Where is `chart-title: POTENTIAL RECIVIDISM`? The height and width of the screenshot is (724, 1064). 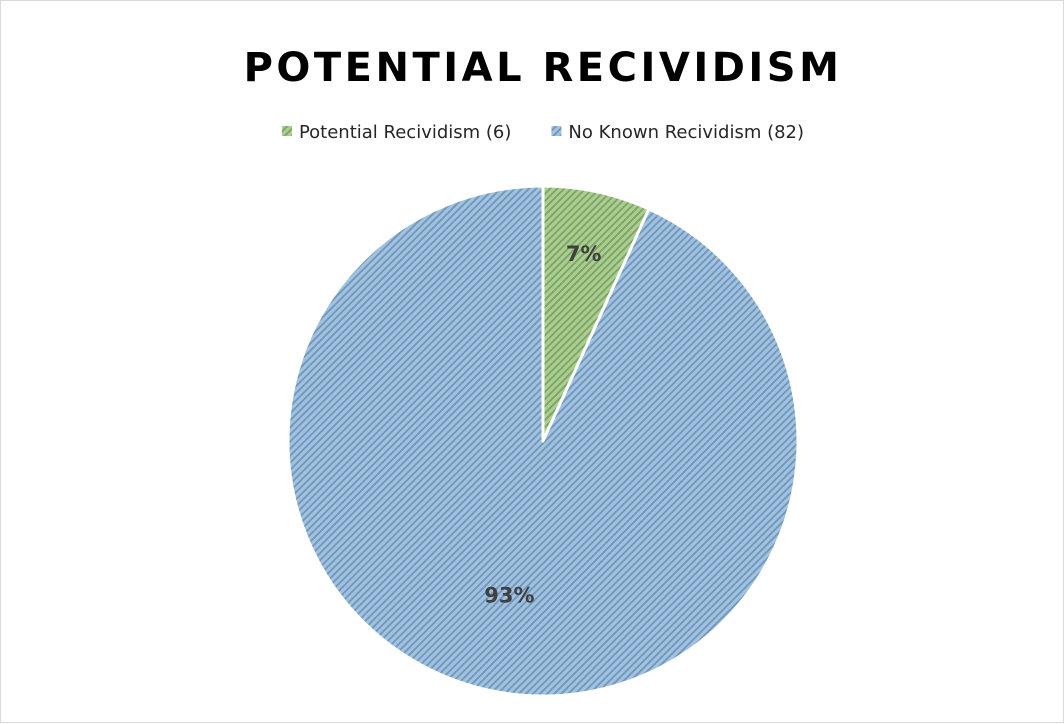
chart-title: POTENTIAL RECIVIDISM is located at coordinates (543, 68).